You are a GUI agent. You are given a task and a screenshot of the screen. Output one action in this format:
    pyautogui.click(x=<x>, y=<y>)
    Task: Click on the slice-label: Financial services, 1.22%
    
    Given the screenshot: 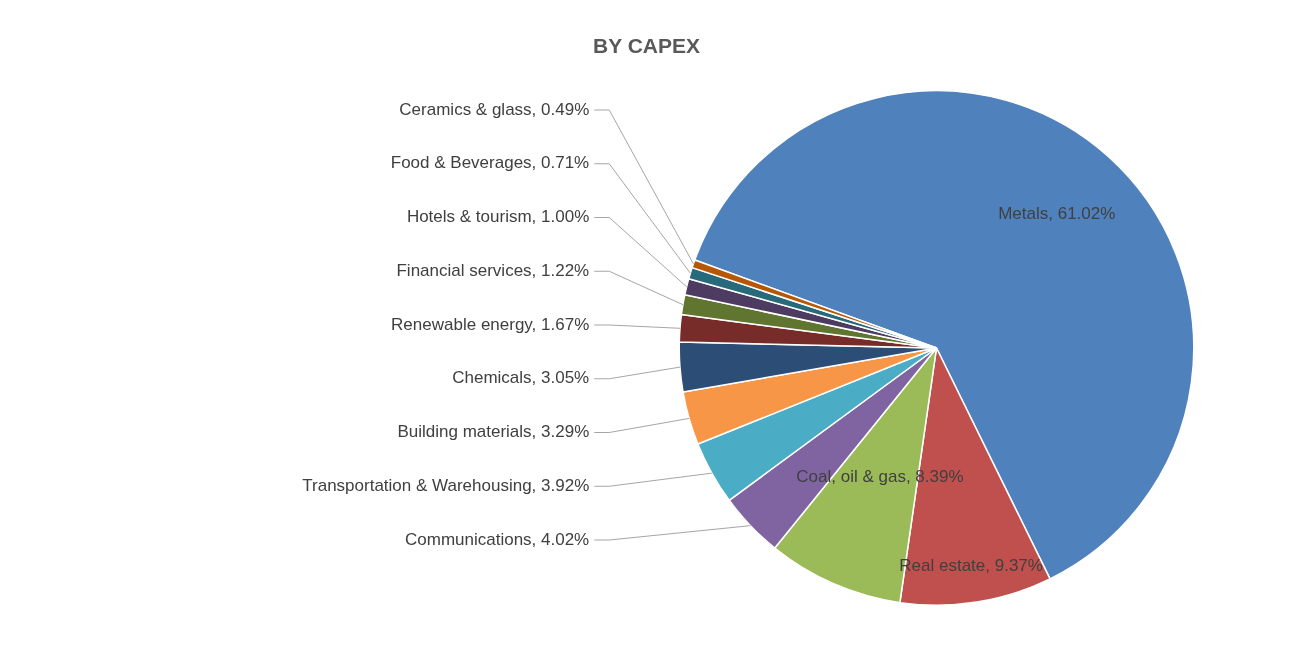 What is the action you would take?
    pyautogui.click(x=493, y=270)
    